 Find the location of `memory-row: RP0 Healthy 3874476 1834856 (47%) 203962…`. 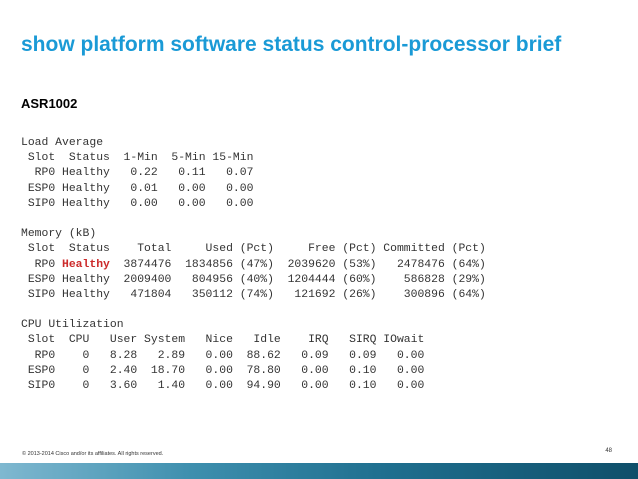

memory-row: RP0 Healthy 3874476 1834856 (47%) 203962… is located at coordinates (253, 265).